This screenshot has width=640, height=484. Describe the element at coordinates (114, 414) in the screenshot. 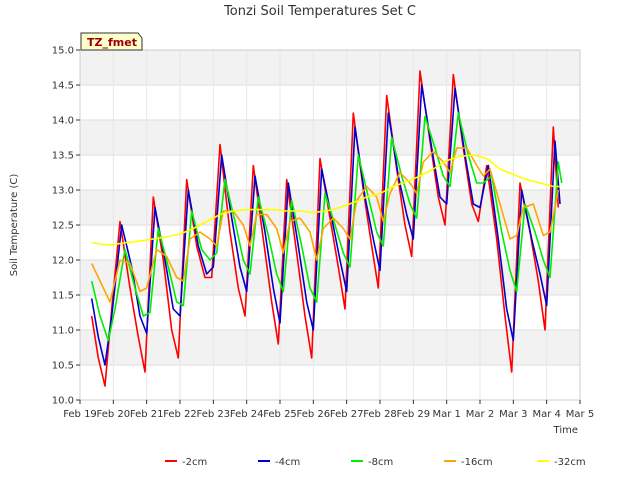

I see `x-tick-label: Feb 20` at that location.